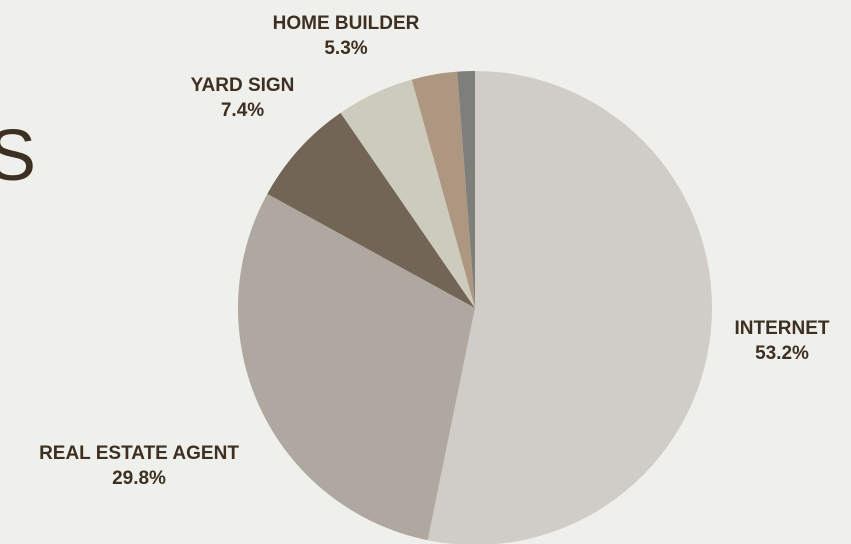 Image resolution: width=851 pixels, height=544 pixels. Describe the element at coordinates (242, 98) in the screenshot. I see `label-yard-sign: YARD SIGN 7.4%` at that location.